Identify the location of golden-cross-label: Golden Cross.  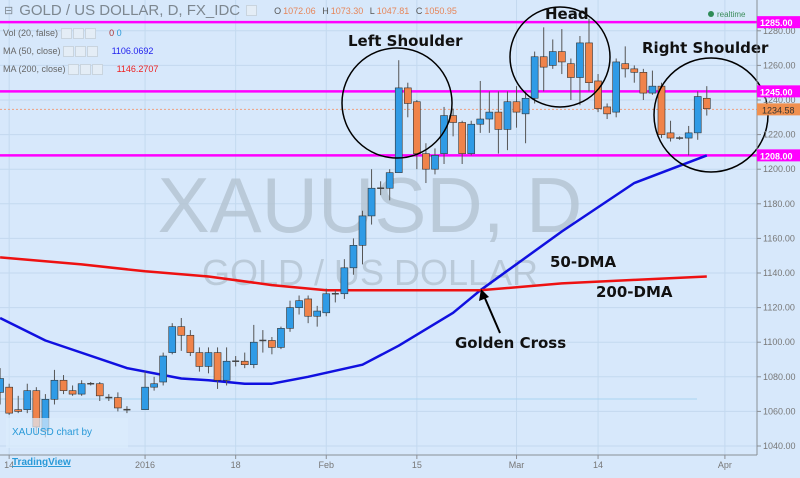
(510, 343).